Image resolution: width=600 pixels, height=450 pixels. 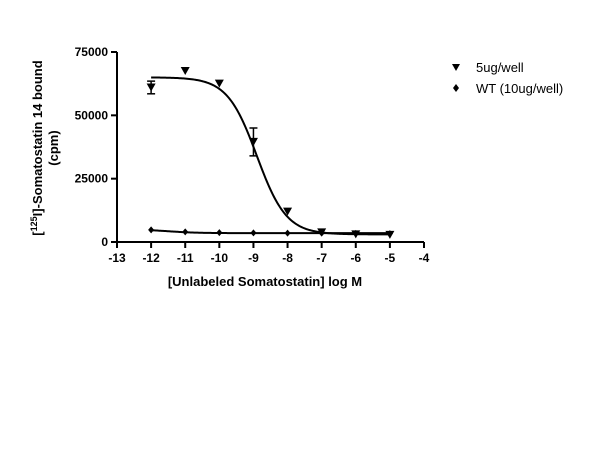 What do you see at coordinates (34, 223) in the screenshot?
I see `y-axis-title-superscript: 125` at bounding box center [34, 223].